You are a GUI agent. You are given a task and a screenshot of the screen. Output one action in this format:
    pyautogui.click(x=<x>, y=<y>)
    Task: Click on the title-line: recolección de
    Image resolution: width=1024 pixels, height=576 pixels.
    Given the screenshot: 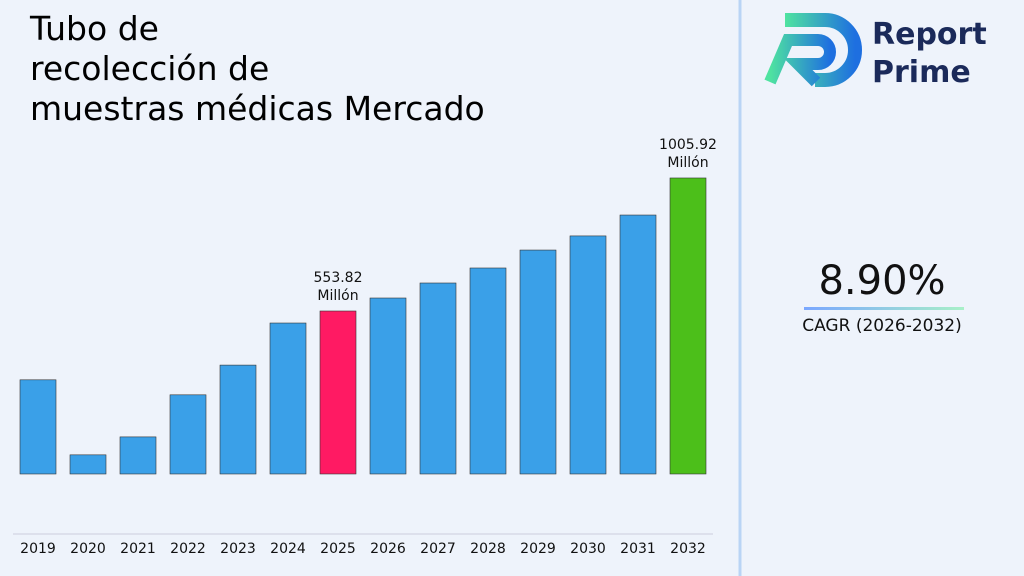 What is the action you would take?
    pyautogui.click(x=149, y=68)
    